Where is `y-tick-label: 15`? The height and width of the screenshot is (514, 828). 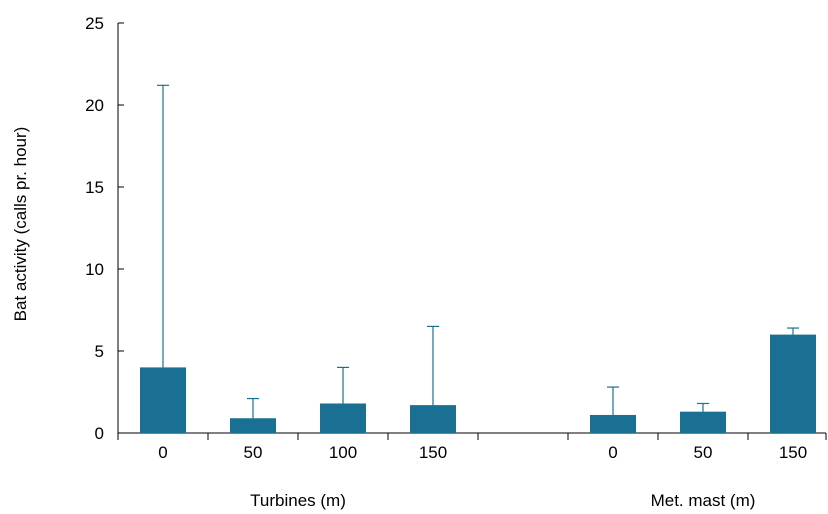 y-tick-label: 15 is located at coordinates (94, 187).